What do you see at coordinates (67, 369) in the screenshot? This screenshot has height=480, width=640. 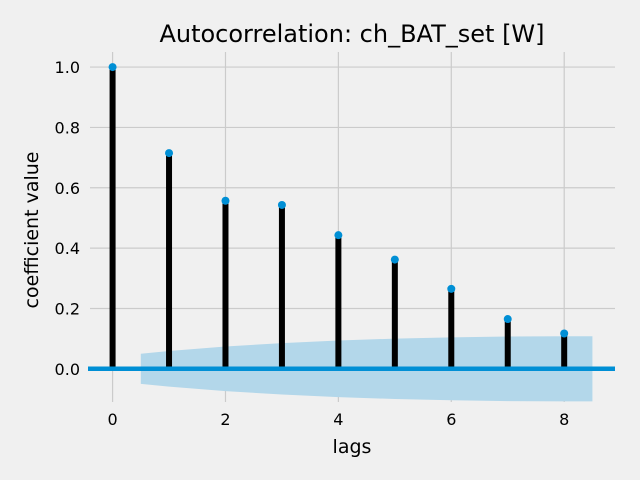 I see `y-tick-label: 0.0` at bounding box center [67, 369].